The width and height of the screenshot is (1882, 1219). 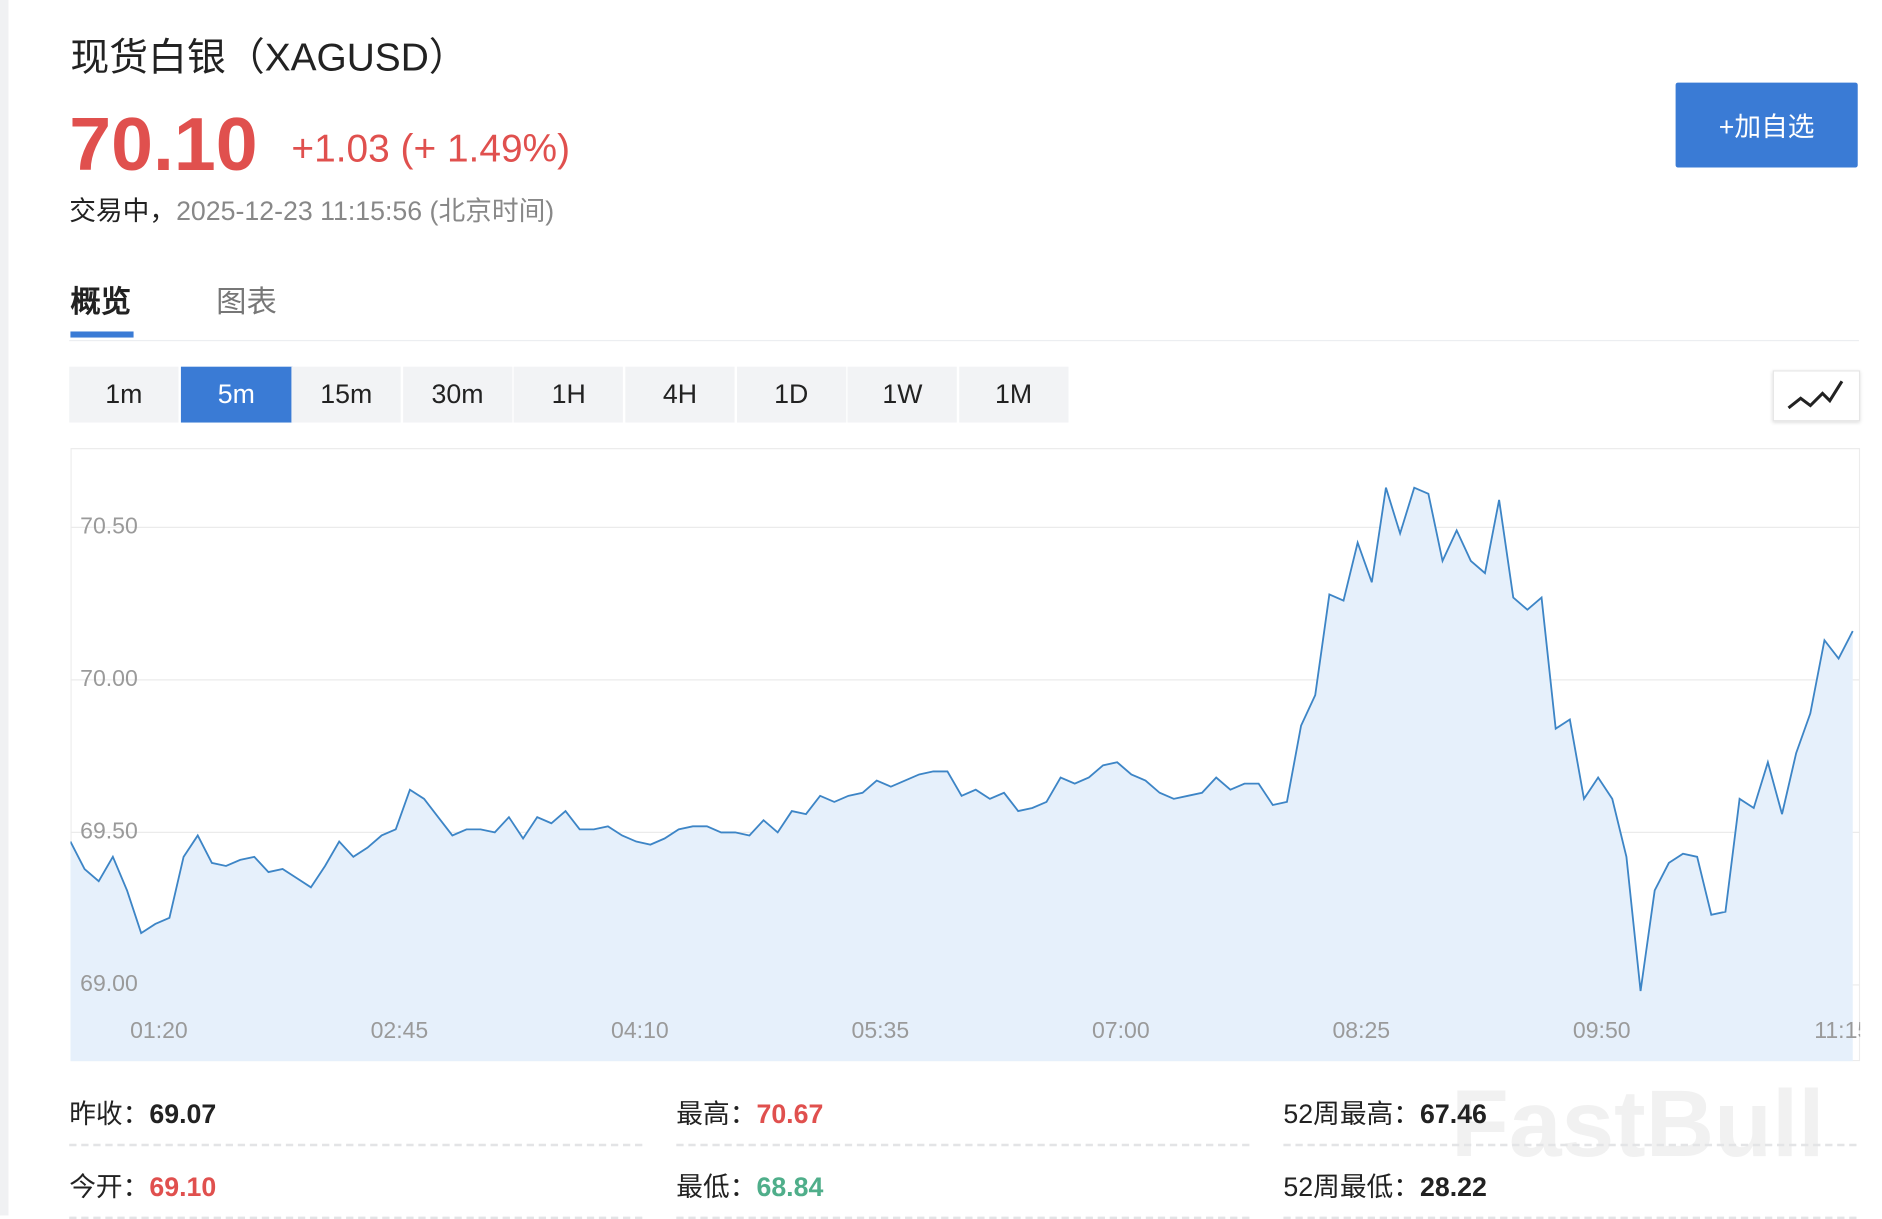 I want to click on x-tick-label: 08:25, so click(x=1361, y=1030).